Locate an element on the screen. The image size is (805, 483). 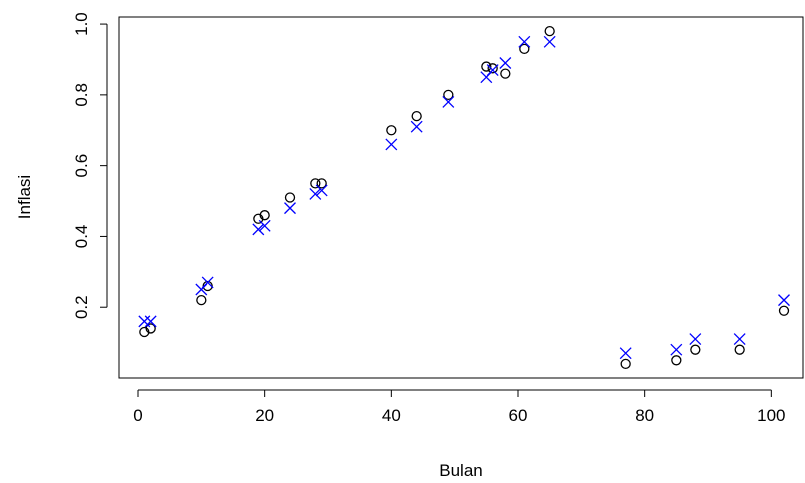
y-tick-label: 0.8 is located at coordinates (81, 95).